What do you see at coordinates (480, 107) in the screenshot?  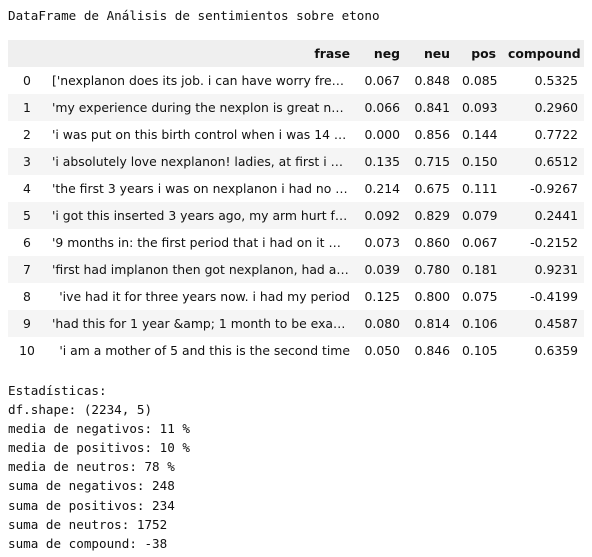 I see `cell-pos: 0.093` at bounding box center [480, 107].